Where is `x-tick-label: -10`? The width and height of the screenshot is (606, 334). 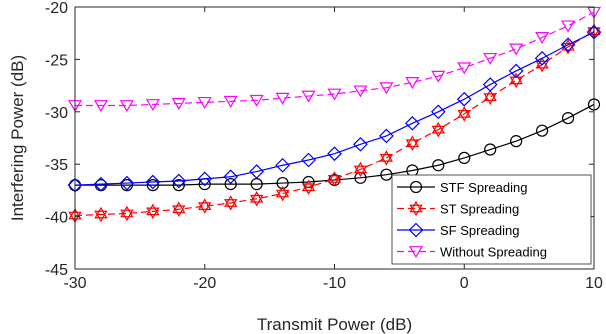 x-tick-label: -10 is located at coordinates (334, 283).